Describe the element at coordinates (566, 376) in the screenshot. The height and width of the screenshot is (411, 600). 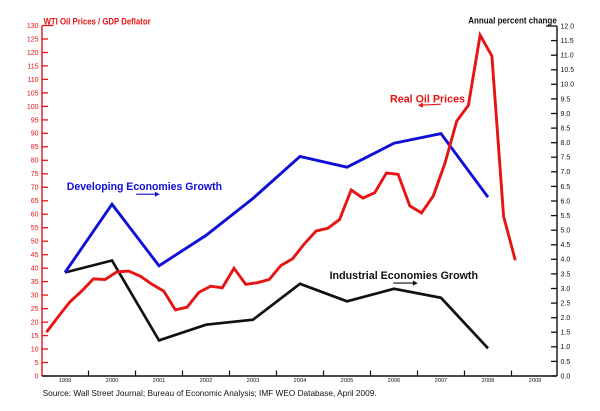
I see `svg-text: 0.0` at that location.